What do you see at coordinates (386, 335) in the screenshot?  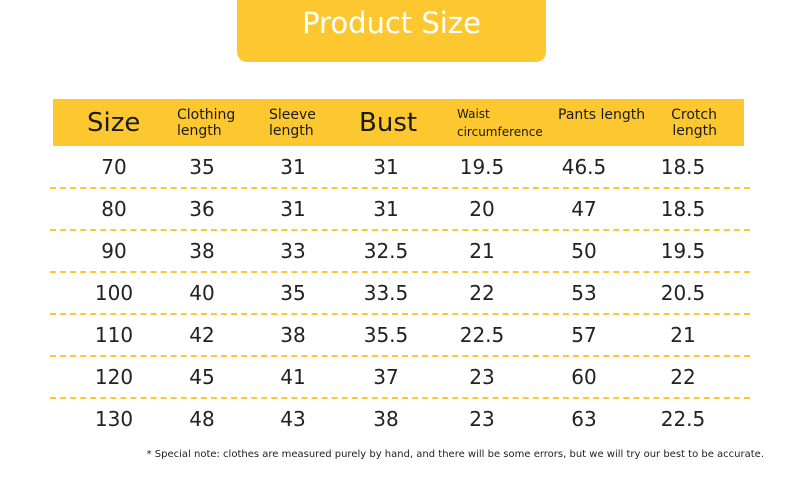 I see `table-cell: 35.5` at bounding box center [386, 335].